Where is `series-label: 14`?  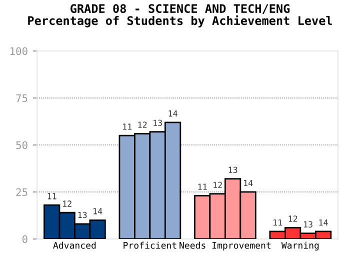
series-label: 14 is located at coordinates (173, 113).